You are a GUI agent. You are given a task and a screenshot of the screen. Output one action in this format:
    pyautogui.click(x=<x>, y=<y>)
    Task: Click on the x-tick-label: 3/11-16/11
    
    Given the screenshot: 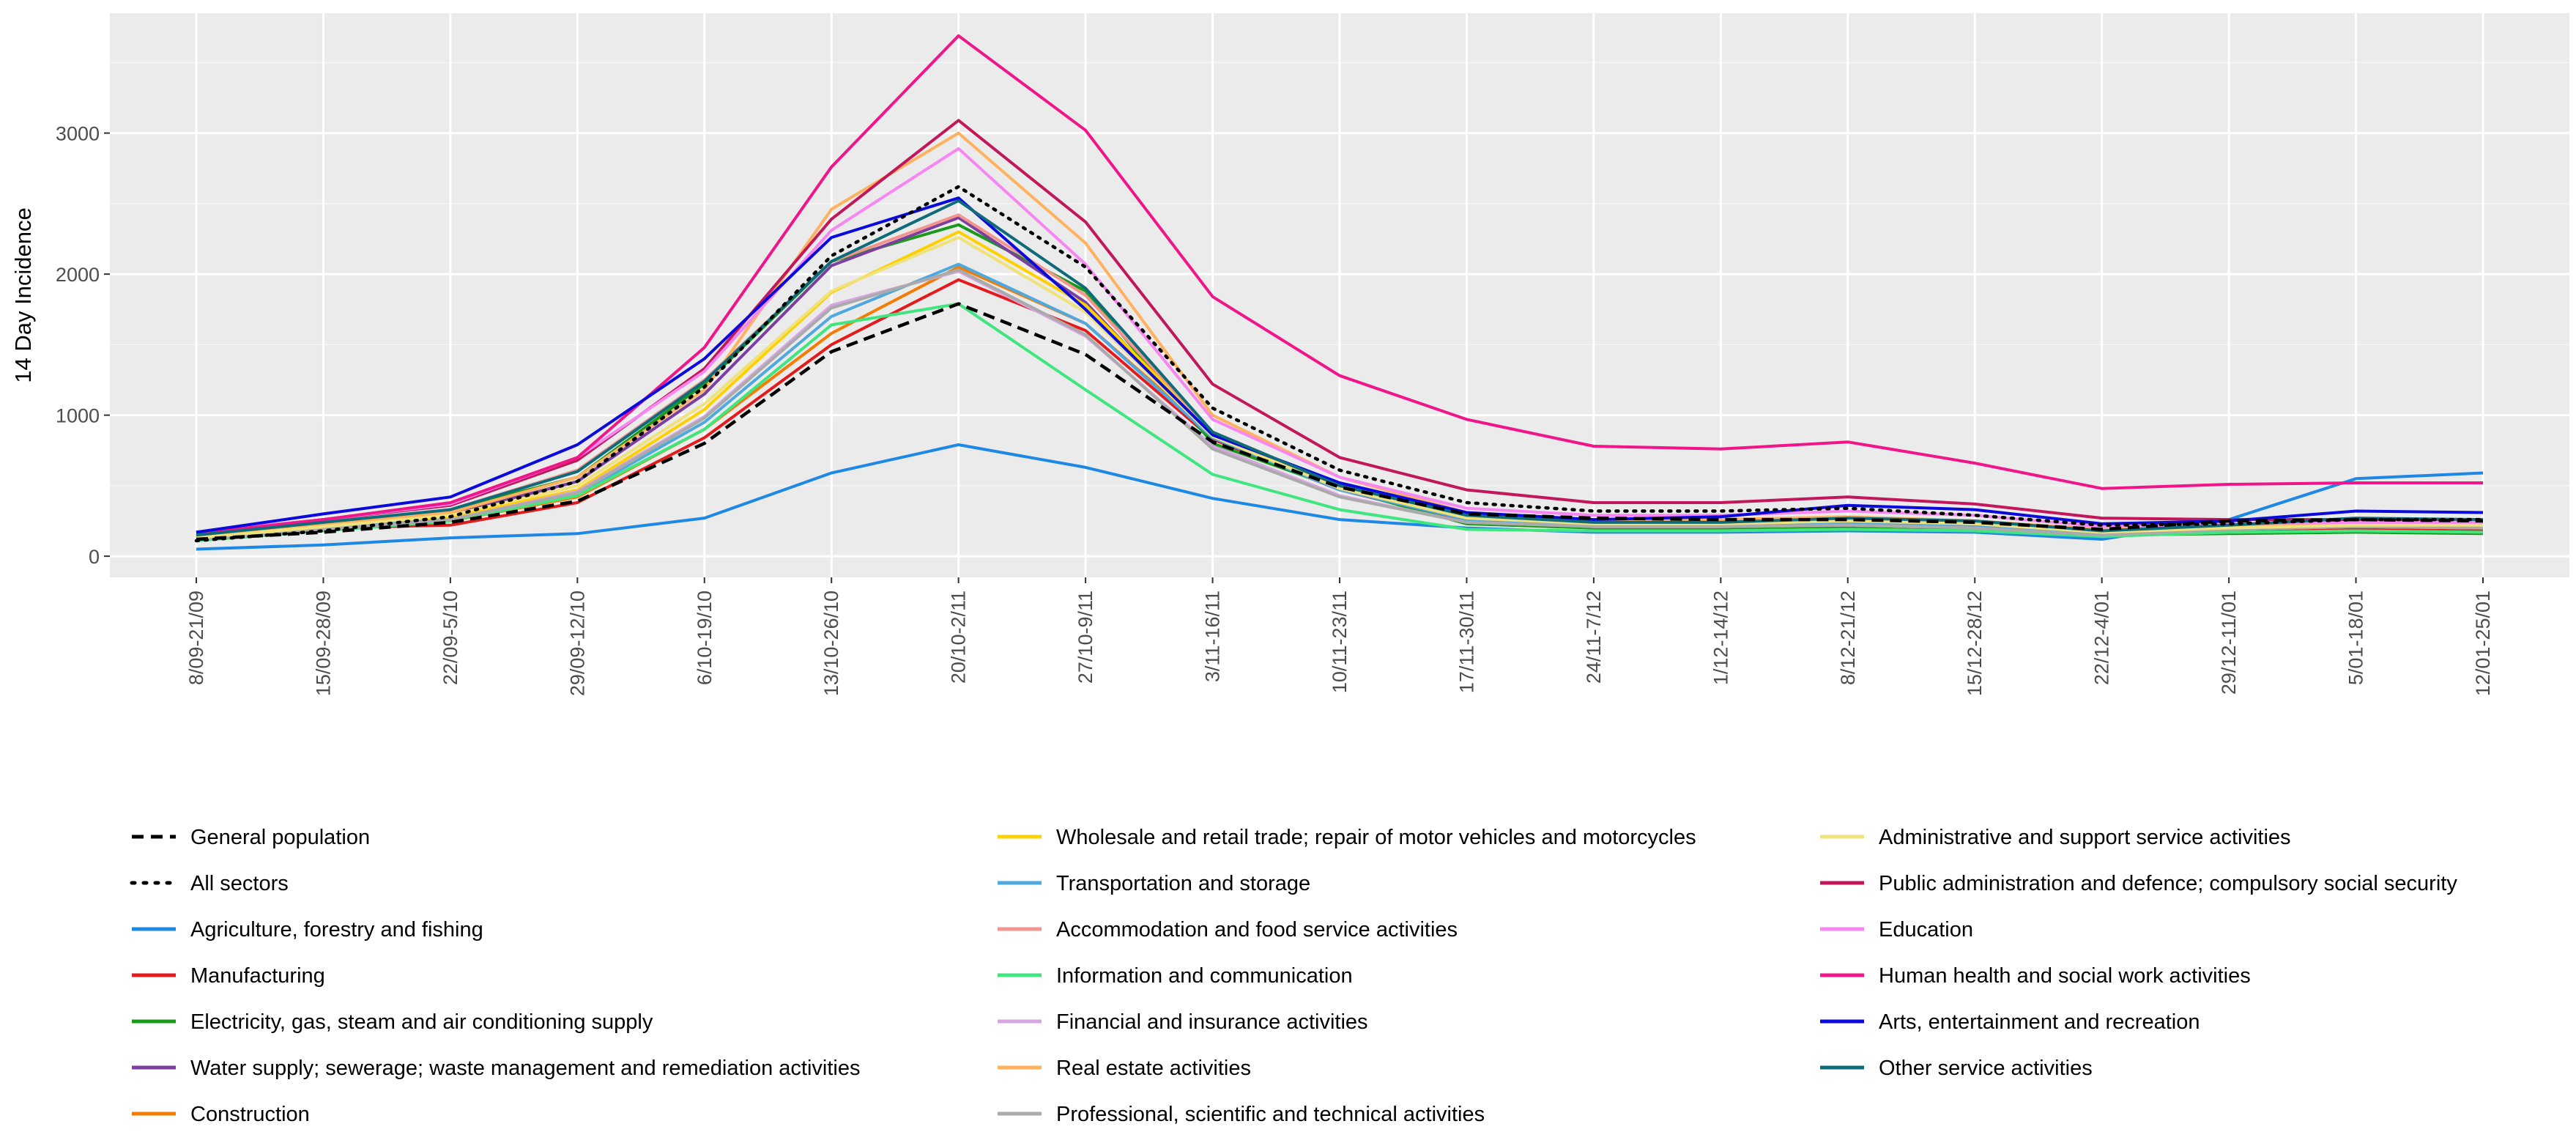 What is the action you would take?
    pyautogui.click(x=1213, y=636)
    